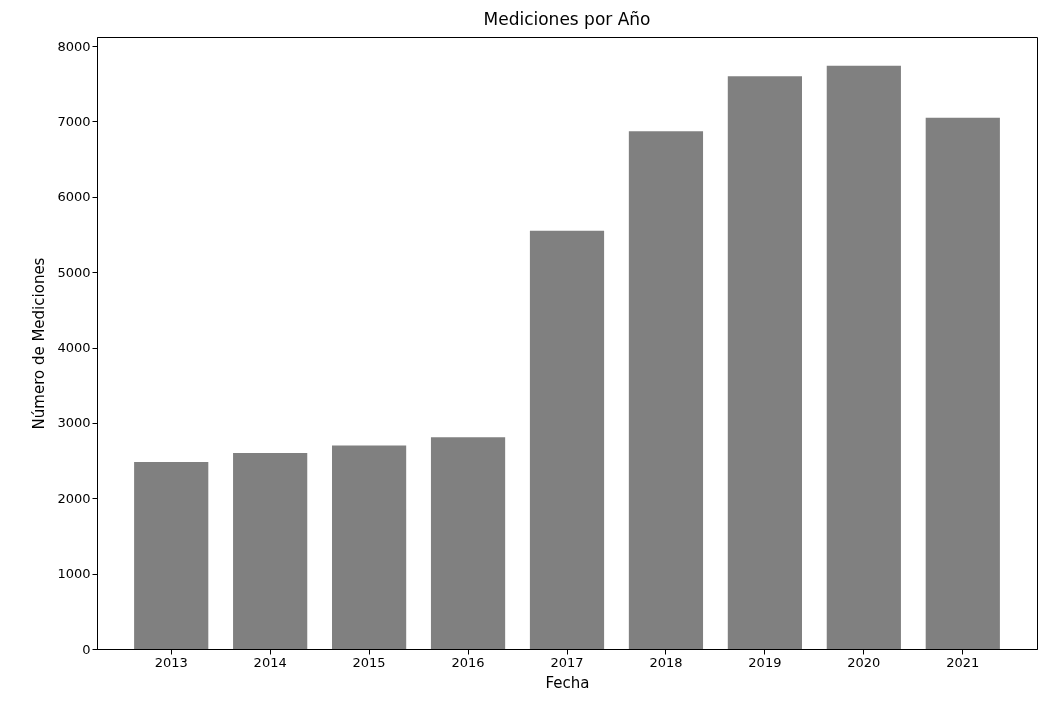  Describe the element at coordinates (864, 662) in the screenshot. I see `x-tick-label: 2020` at that location.